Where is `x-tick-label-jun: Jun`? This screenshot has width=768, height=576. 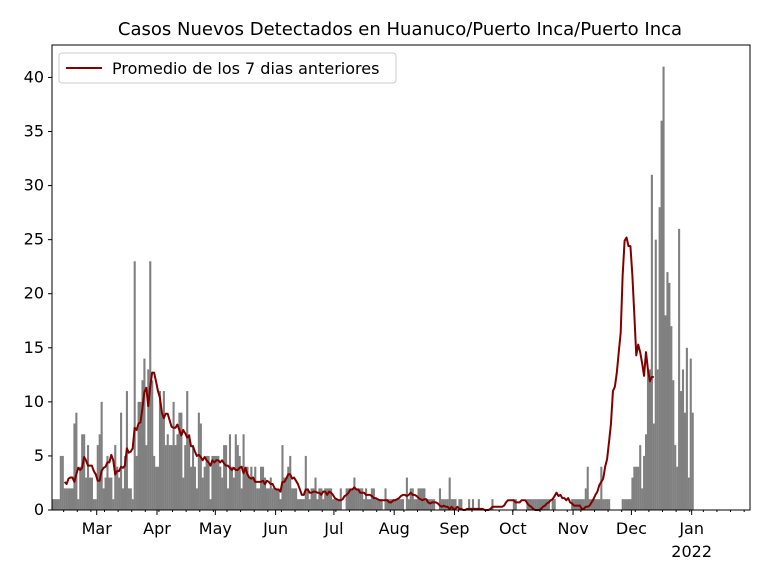
x-tick-label-jun: Jun is located at coordinates (275, 528).